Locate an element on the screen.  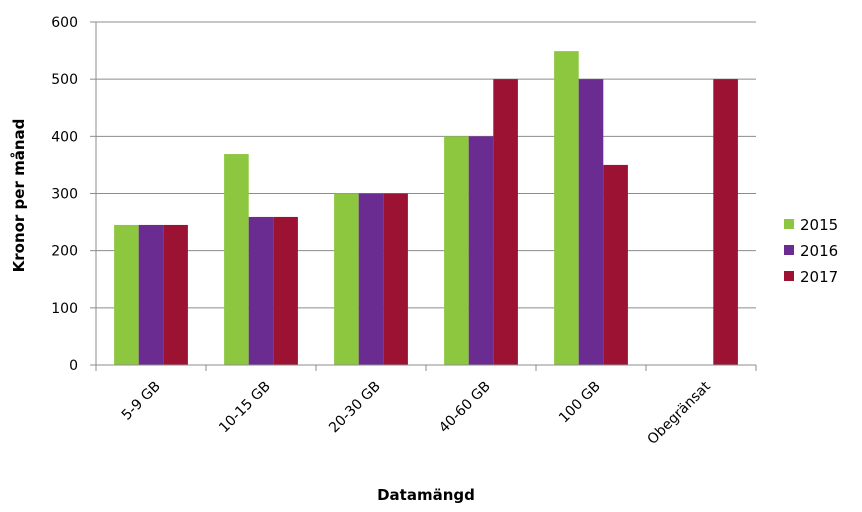
y-tick-label: 200 is located at coordinates (64, 252).